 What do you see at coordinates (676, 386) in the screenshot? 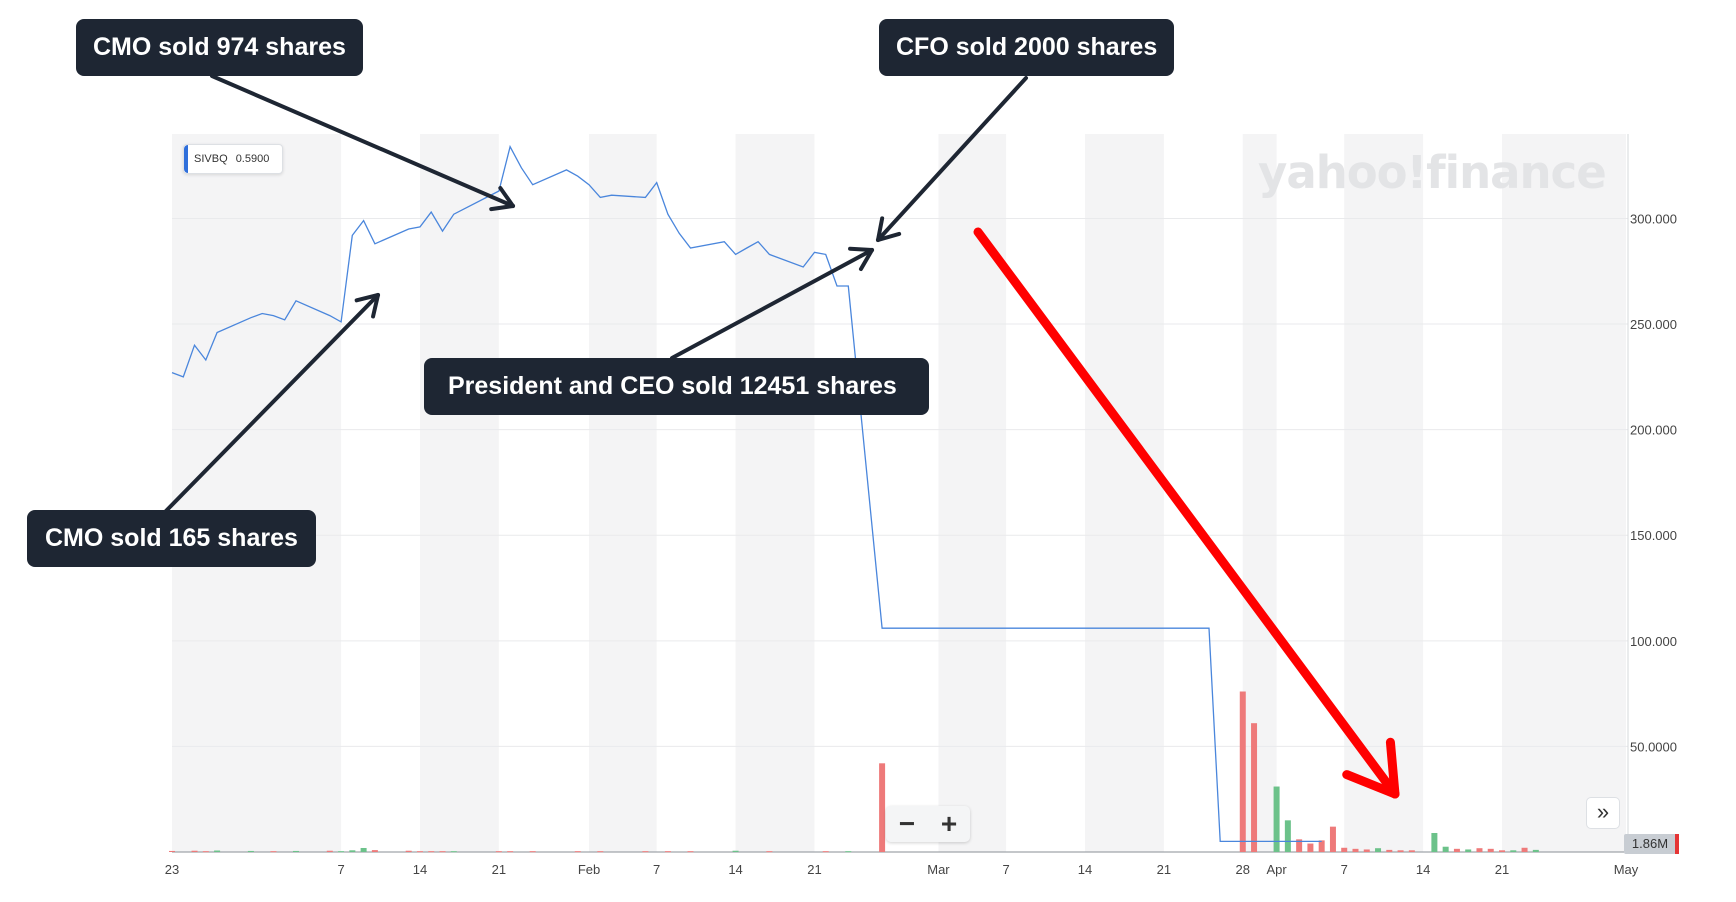
I see `callout-ceo-12451: President and CEO sold 12451 shares` at bounding box center [676, 386].